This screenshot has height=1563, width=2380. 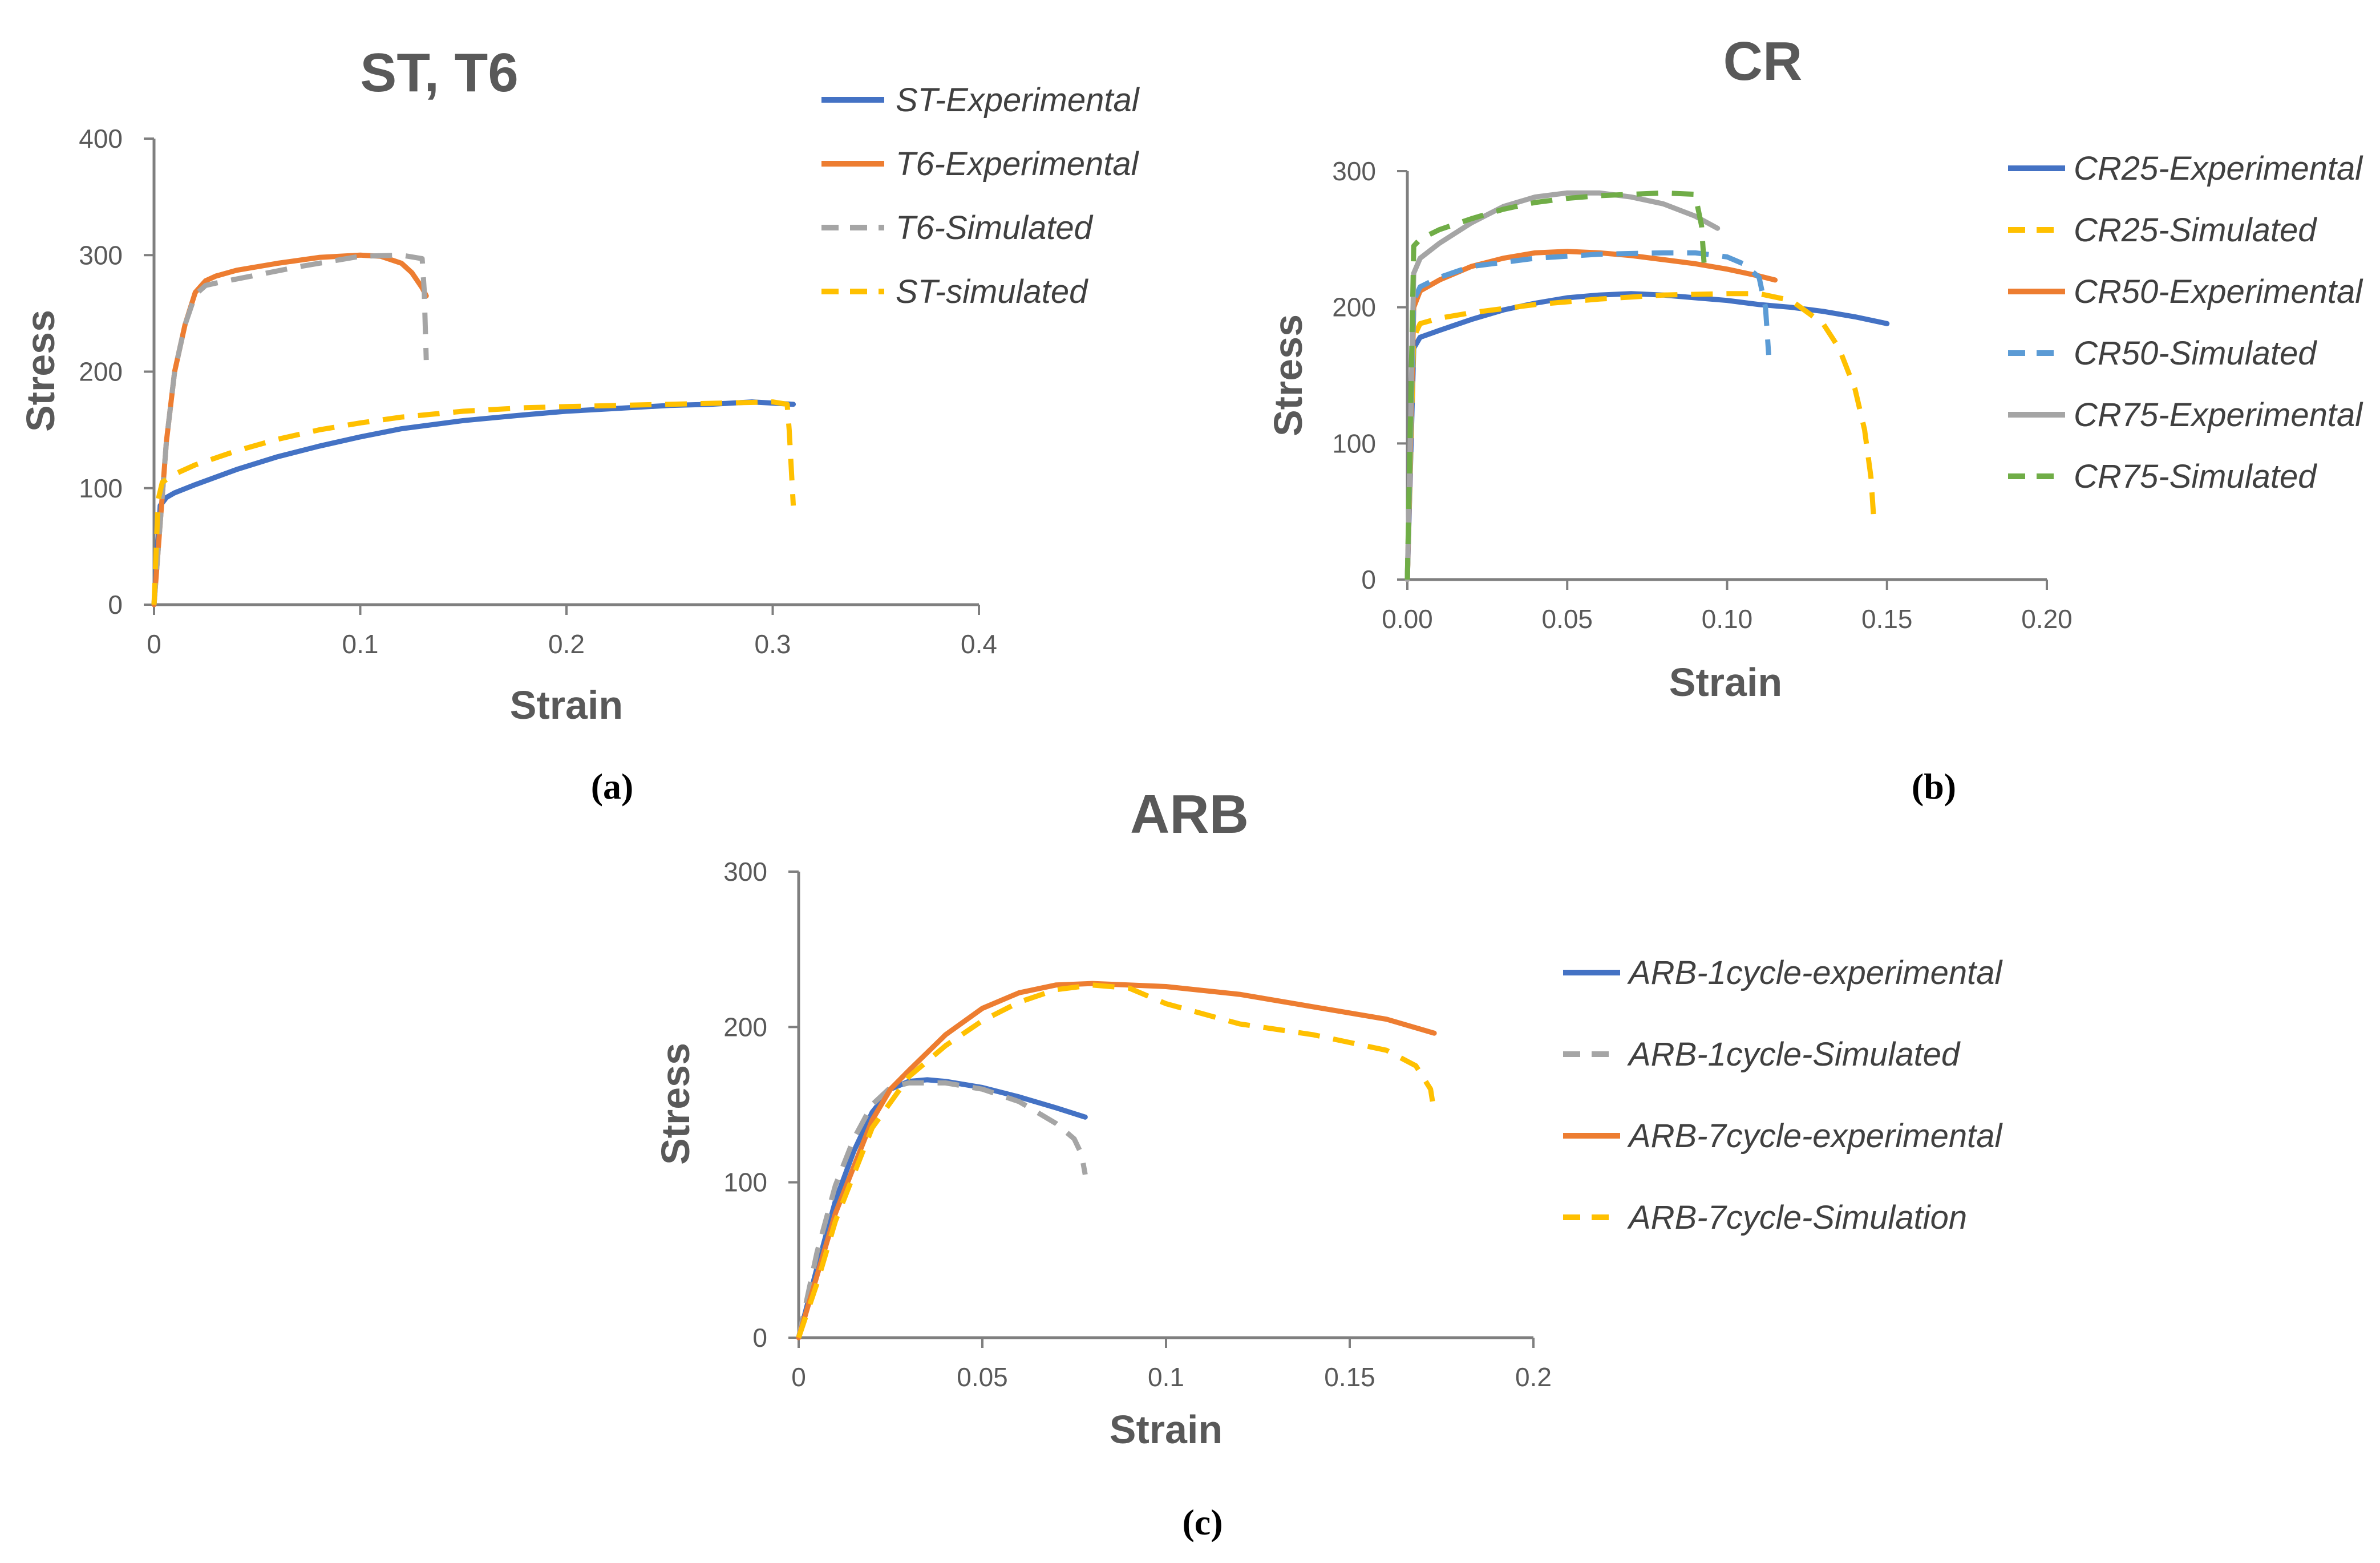 I want to click on series-line-arb-7cycle-simulation, so click(x=1116, y=1160).